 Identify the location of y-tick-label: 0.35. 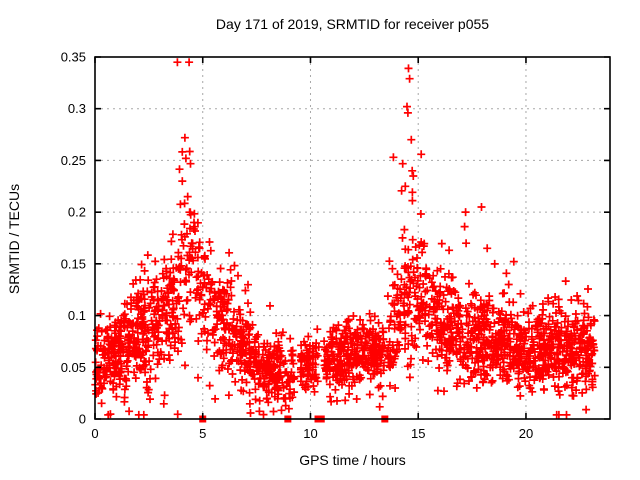
(73, 57).